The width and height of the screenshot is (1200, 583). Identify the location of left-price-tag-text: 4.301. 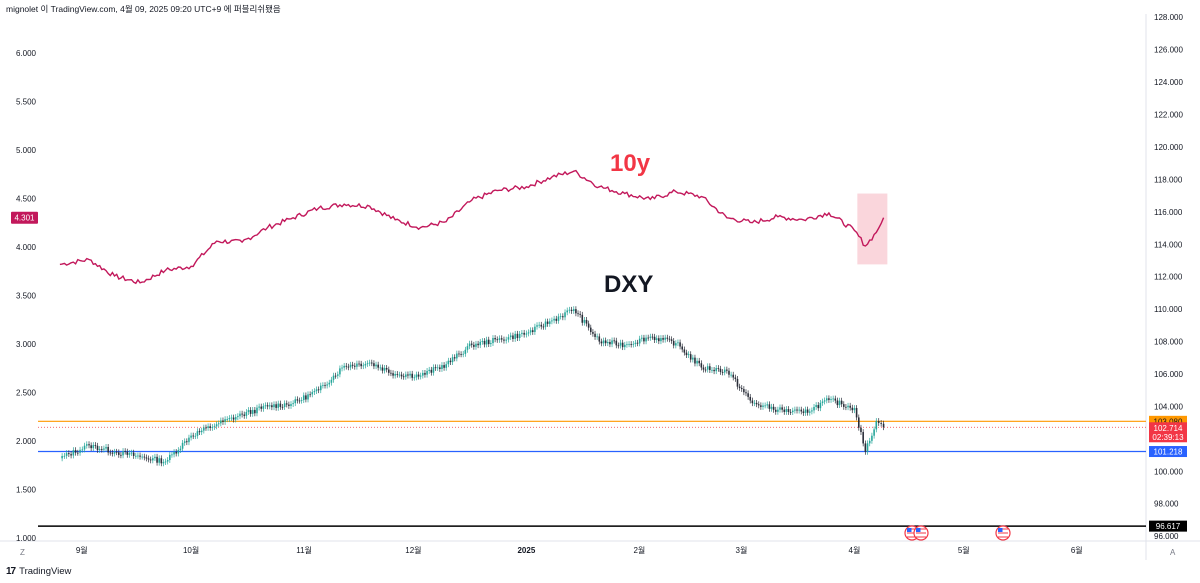
(24, 218).